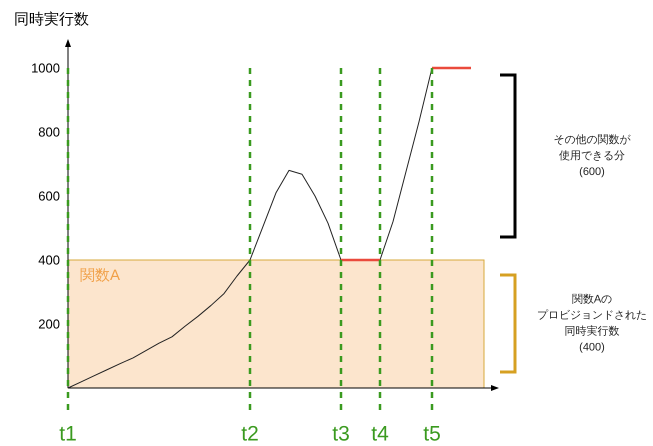  What do you see at coordinates (68, 434) in the screenshot?
I see `x-tick-label: t1` at bounding box center [68, 434].